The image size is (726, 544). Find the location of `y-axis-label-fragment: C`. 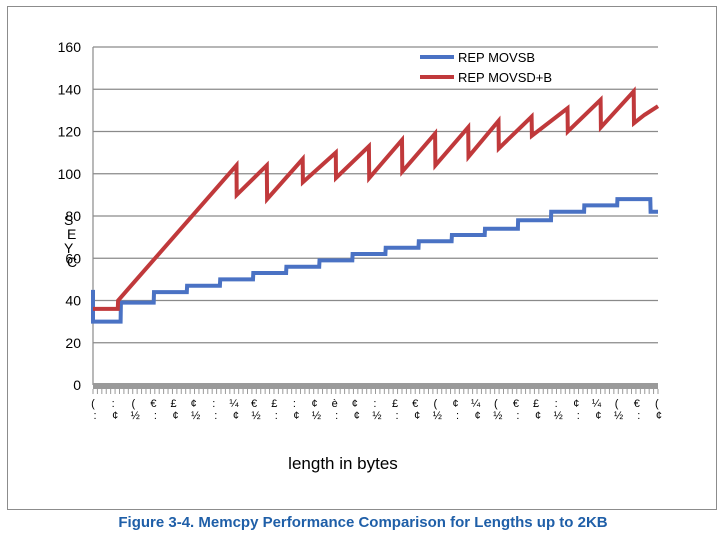

y-axis-label-fragment: C is located at coordinates (72, 262).